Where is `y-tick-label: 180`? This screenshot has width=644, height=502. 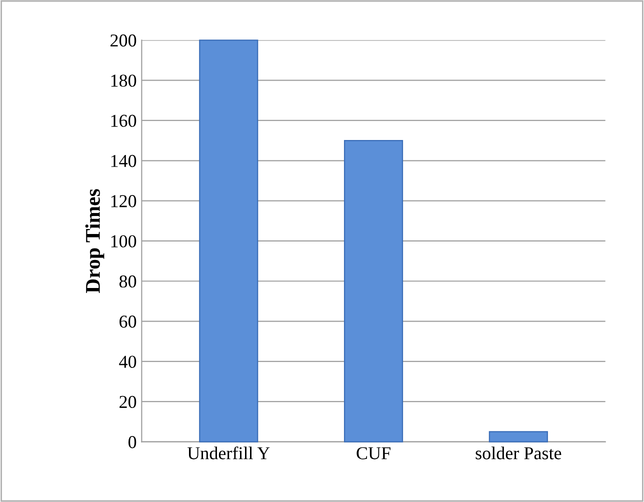
y-tick-label: 180 is located at coordinates (123, 80).